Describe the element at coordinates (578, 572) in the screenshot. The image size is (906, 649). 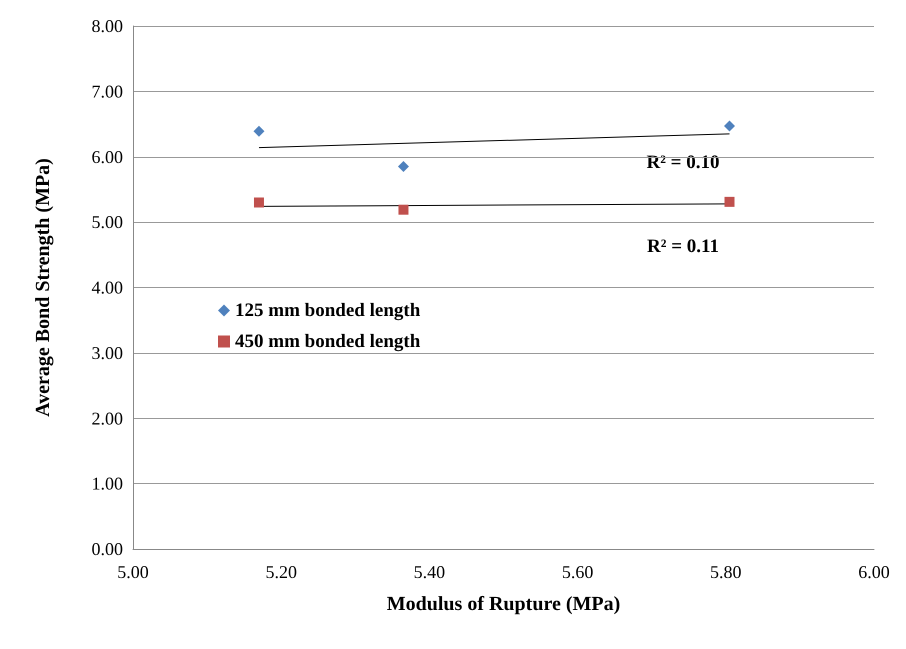
I see `x-tick-label: 5.60` at that location.